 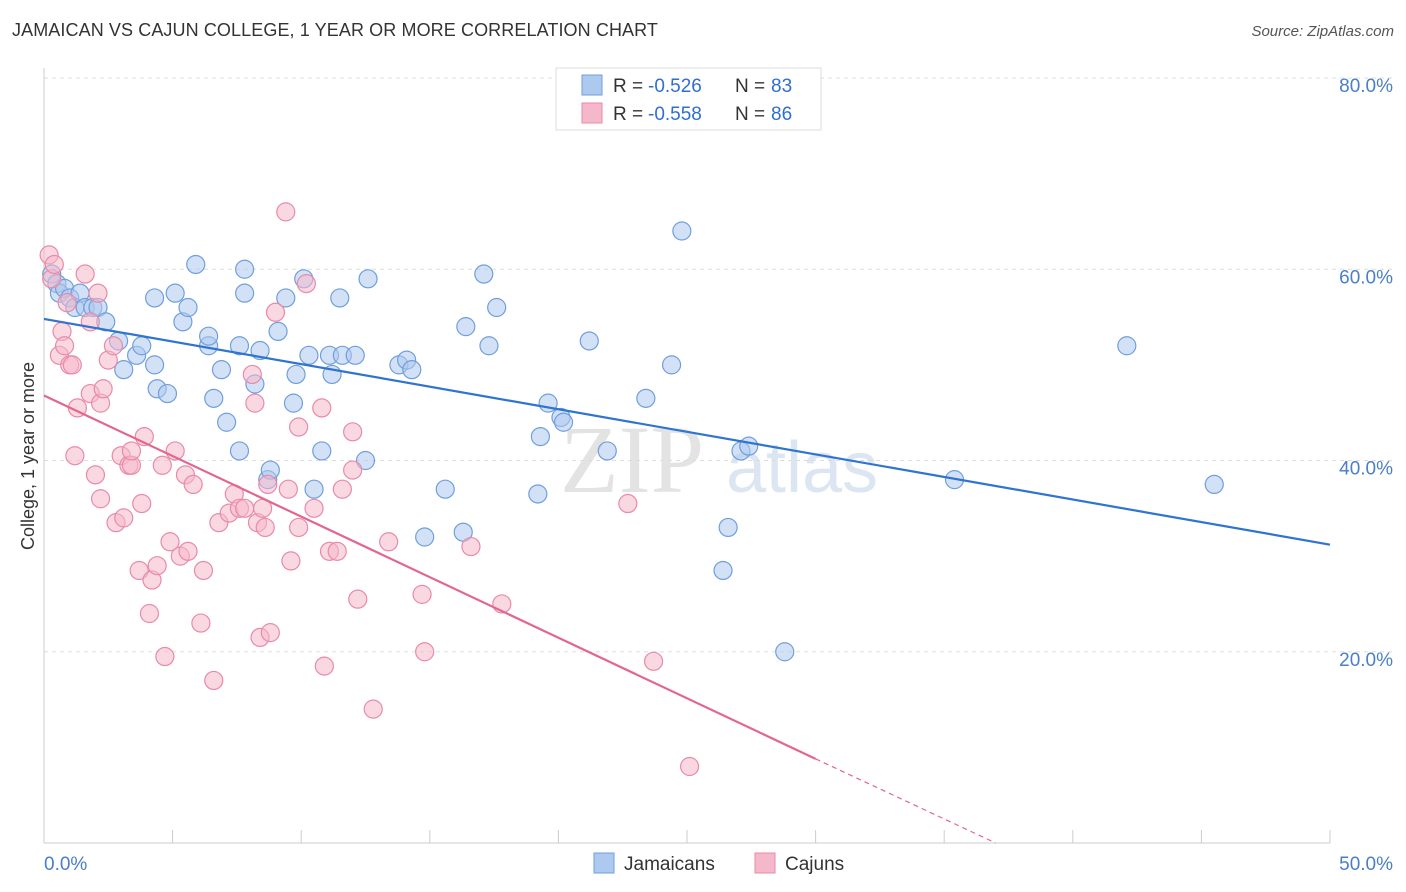 What do you see at coordinates (675, 114) in the screenshot?
I see `legend-r-value-2: -0.558` at bounding box center [675, 114].